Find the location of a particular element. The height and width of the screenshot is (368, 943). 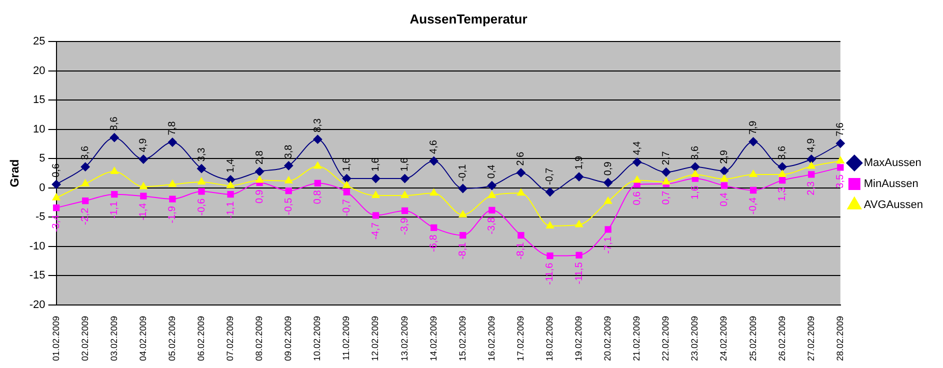

y-tick-label: -20 is located at coordinates (37, 304).